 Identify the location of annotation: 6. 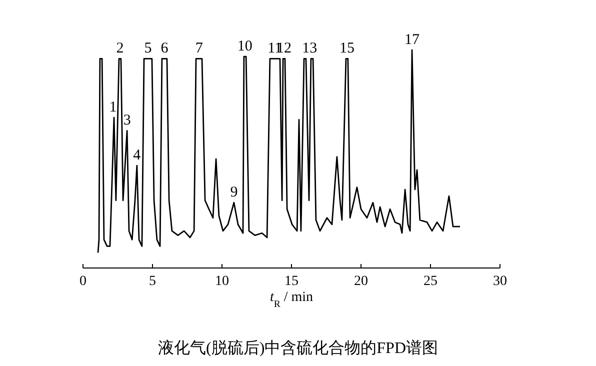
(164, 48).